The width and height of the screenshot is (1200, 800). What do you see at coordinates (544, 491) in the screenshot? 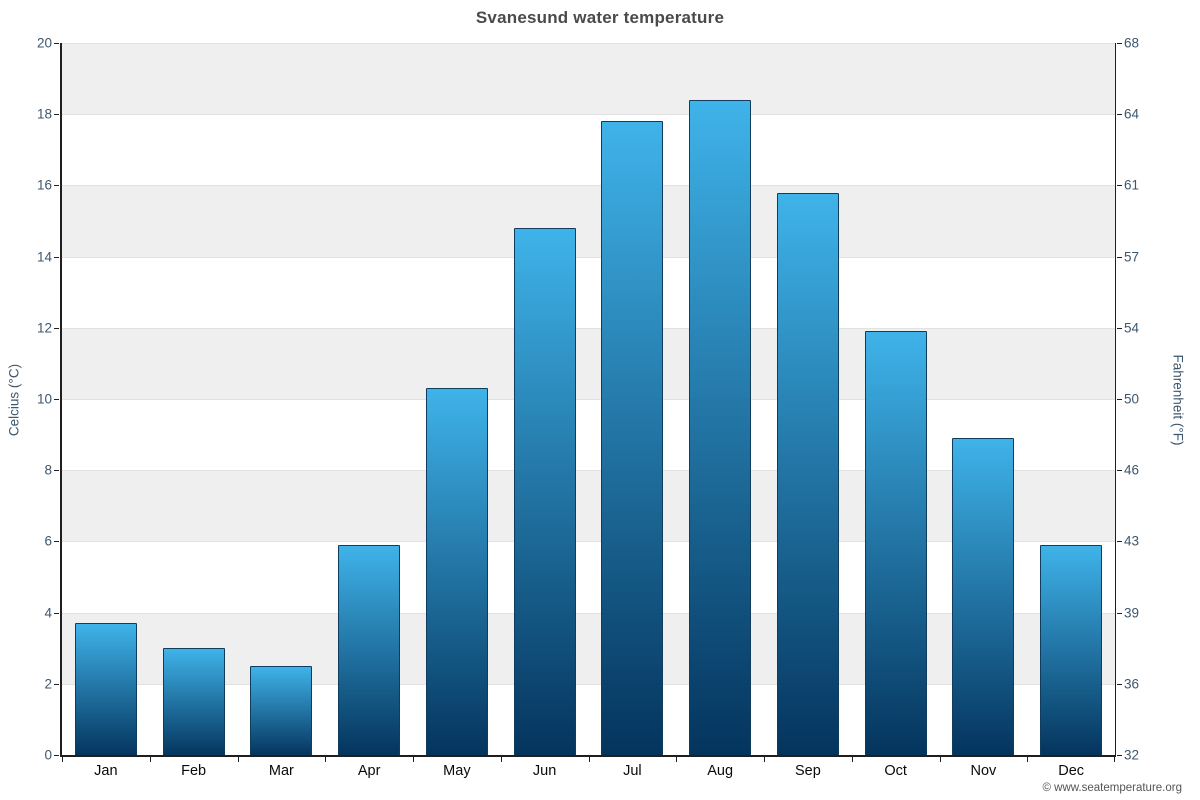
I see `bar-jun` at bounding box center [544, 491].